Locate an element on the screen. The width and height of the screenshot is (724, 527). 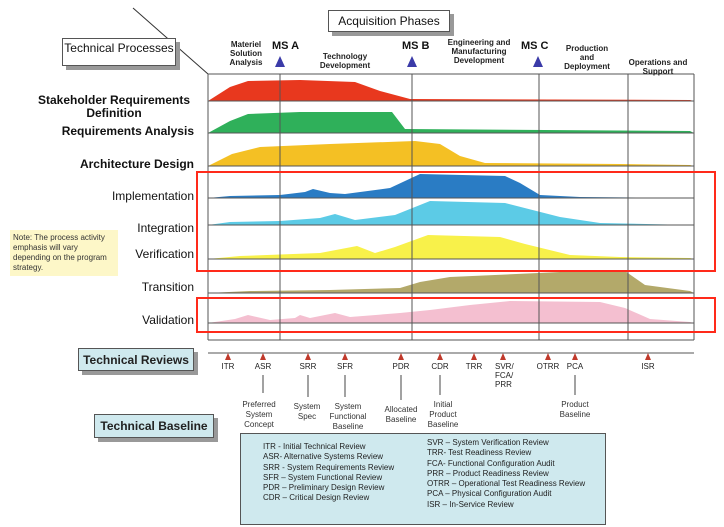
review-label: ITR is located at coordinates (228, 366).